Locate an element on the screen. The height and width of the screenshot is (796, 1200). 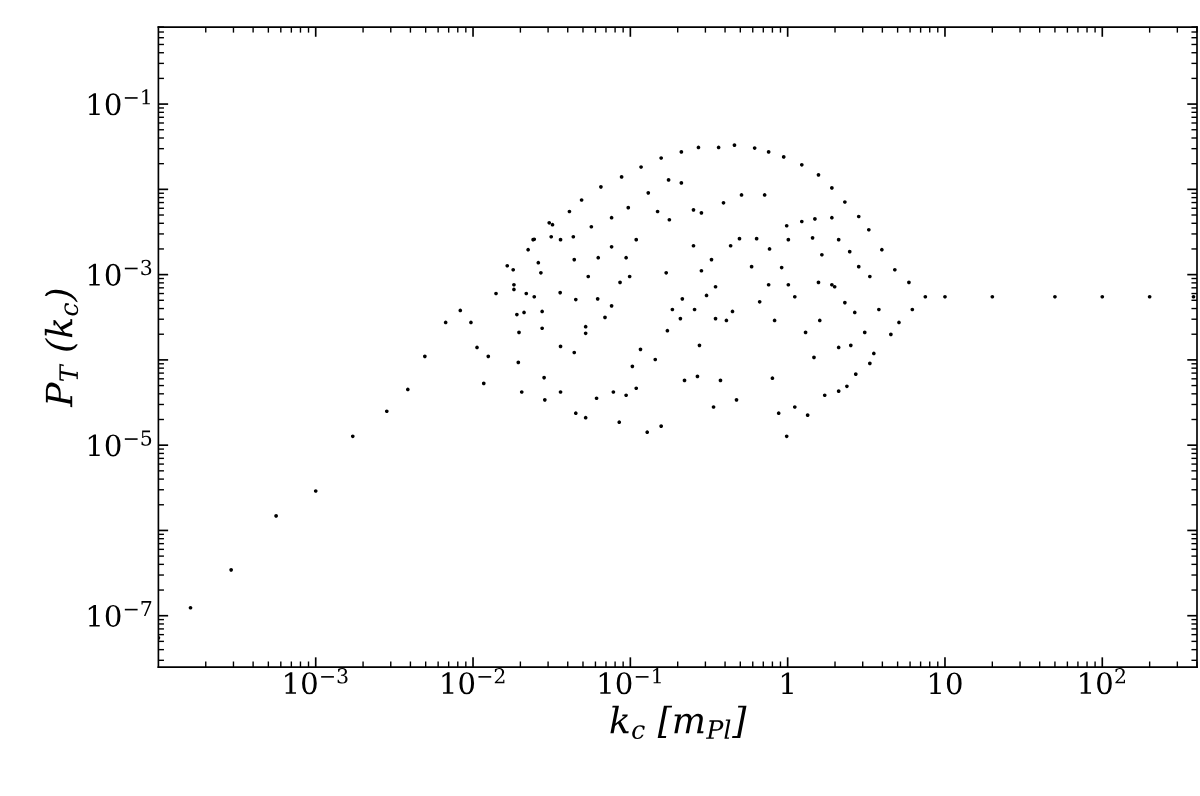
x-tick-label: 1 is located at coordinates (787, 683).